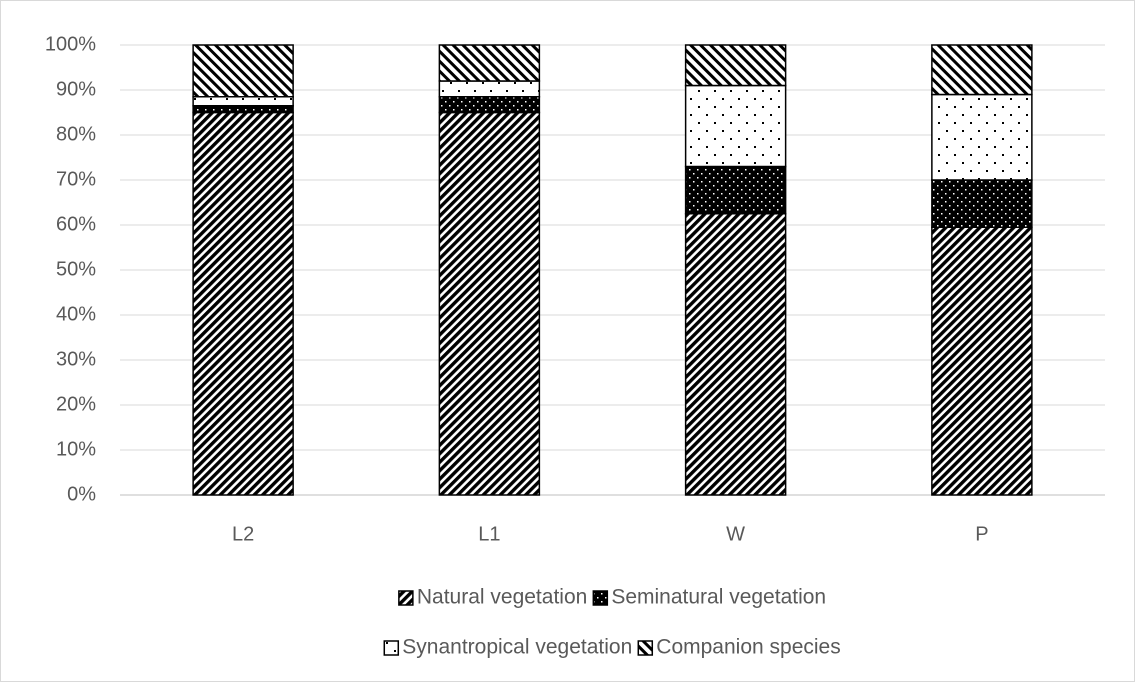 Image resolution: width=1135 pixels, height=682 pixels. What do you see at coordinates (76, 134) in the screenshot?
I see `y-tick-label: 80%` at bounding box center [76, 134].